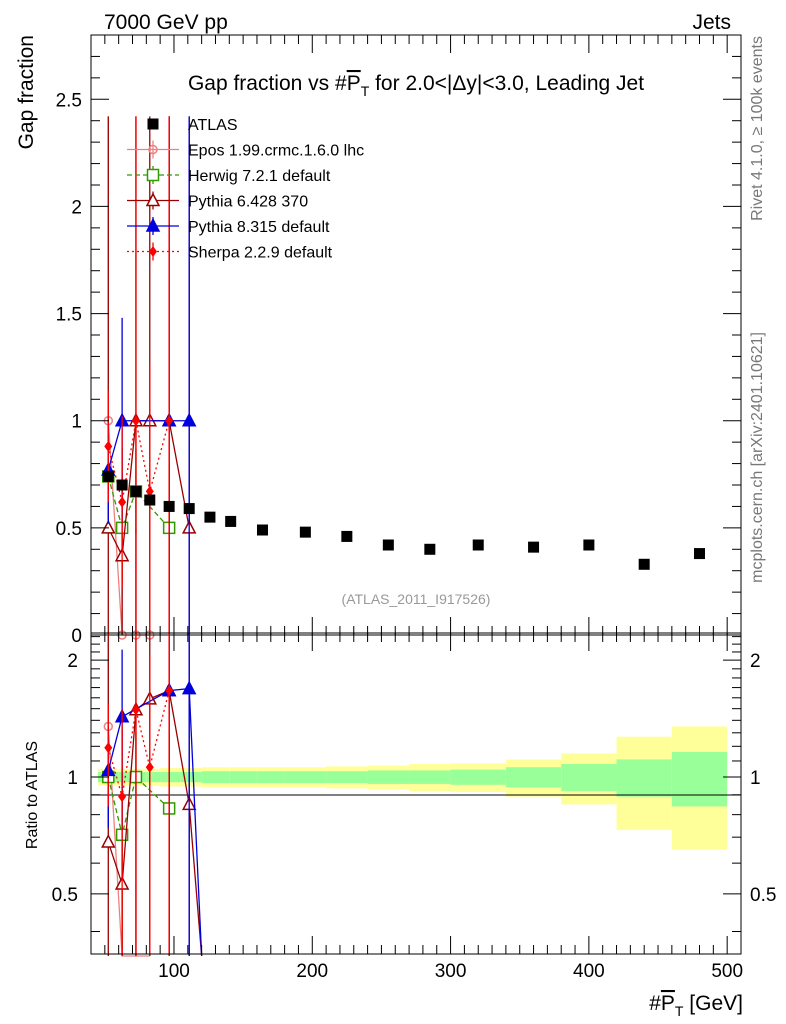 This screenshot has width=786, height=1024. I want to click on title-sub: T, so click(365, 91).